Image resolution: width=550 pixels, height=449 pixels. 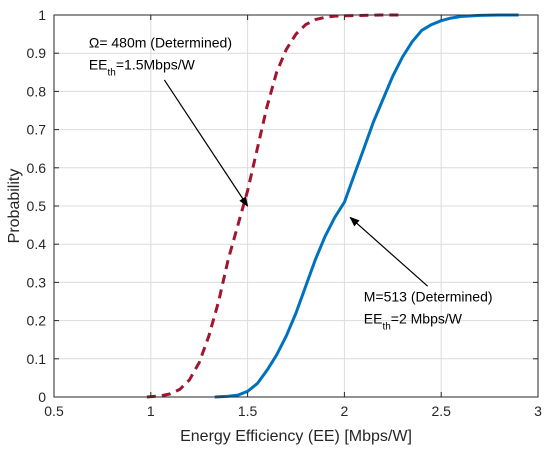 I want to click on y-tick-label: 0, so click(x=42, y=397).